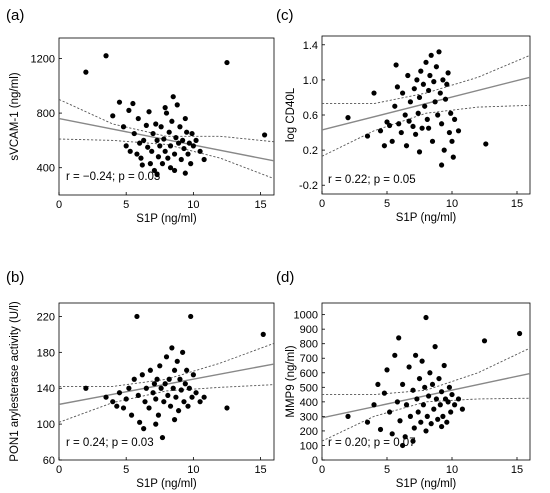 This screenshot has width=550, height=493. What do you see at coordinates (15, 381) in the screenshot?
I see `y-axis-label: PON1 arylesterase activity (U/l)` at bounding box center [15, 381].